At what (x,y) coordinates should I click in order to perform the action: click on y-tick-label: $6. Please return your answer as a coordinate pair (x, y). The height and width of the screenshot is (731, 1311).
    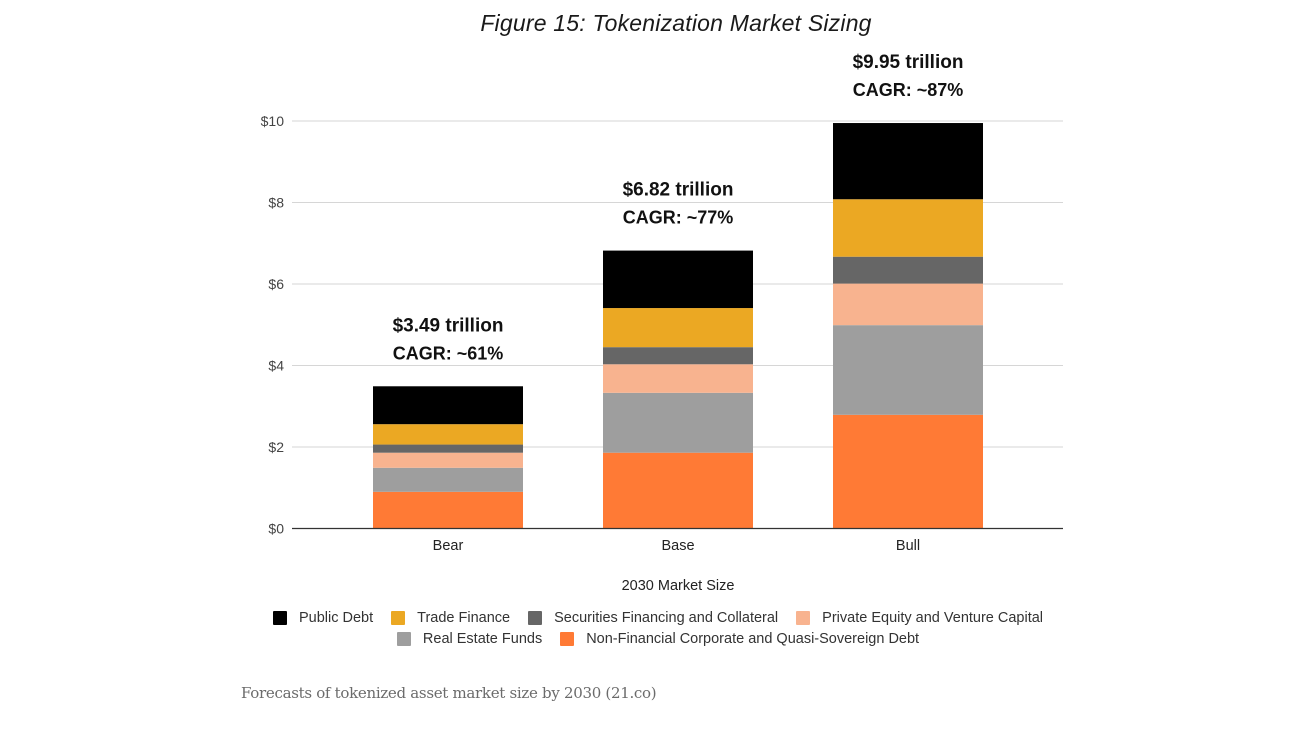
    Looking at the image, I should click on (276, 284).